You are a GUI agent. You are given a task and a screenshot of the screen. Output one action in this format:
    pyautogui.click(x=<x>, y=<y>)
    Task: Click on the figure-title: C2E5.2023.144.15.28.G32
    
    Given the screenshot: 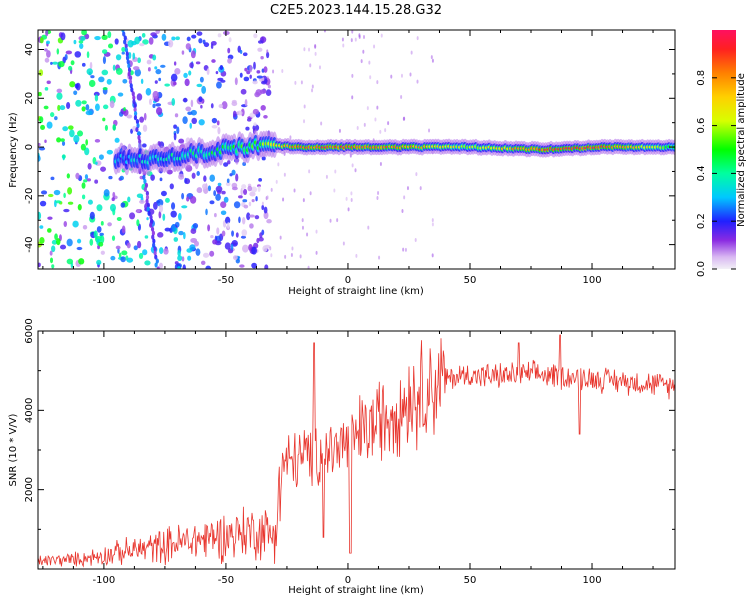 What is the action you would take?
    pyautogui.click(x=356, y=10)
    